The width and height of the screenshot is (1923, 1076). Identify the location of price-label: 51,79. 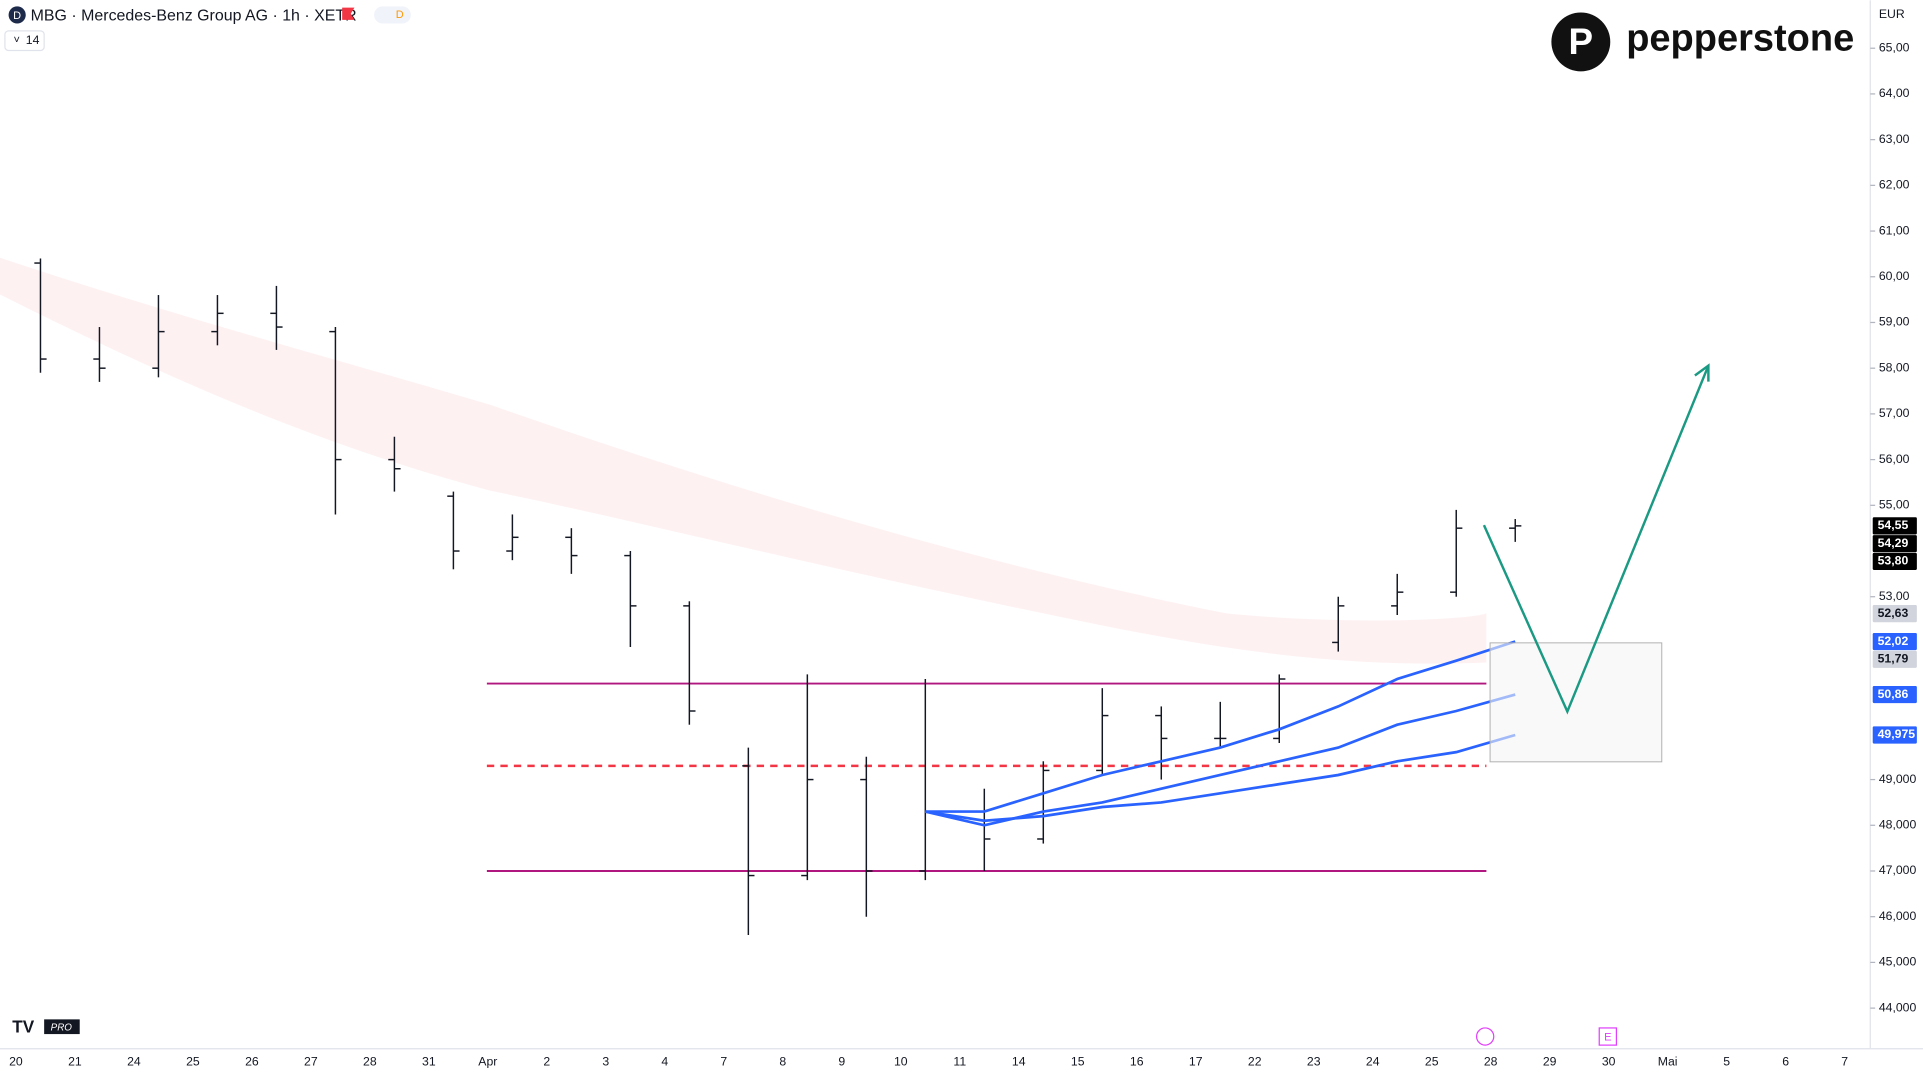
(1893, 659).